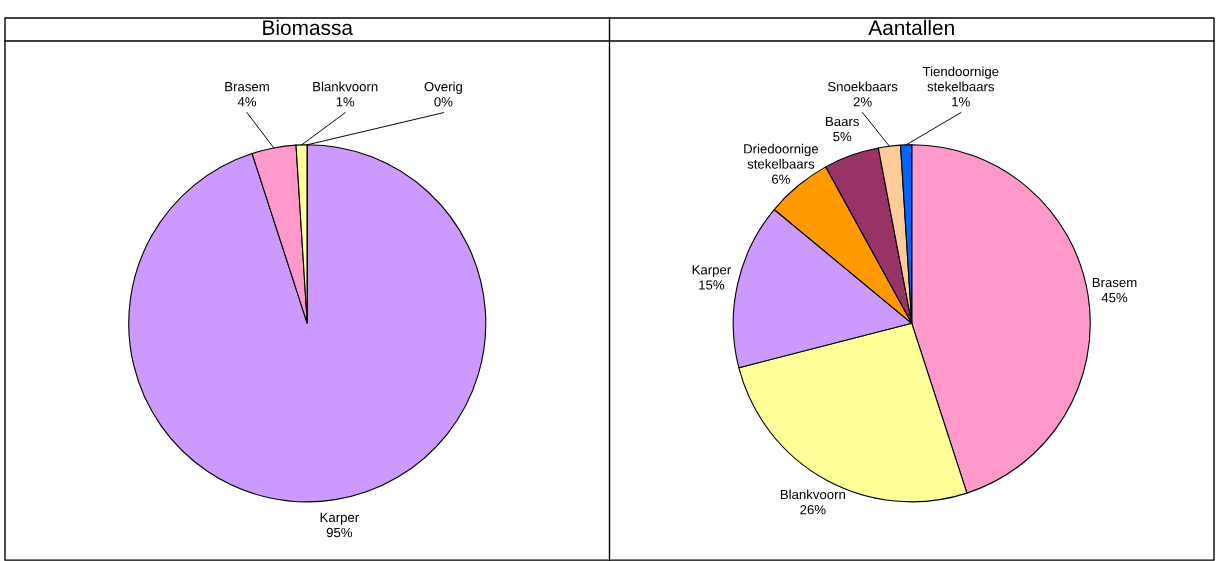 Image resolution: width=1219 pixels, height=561 pixels. I want to click on data-label: 95%, so click(339, 532).